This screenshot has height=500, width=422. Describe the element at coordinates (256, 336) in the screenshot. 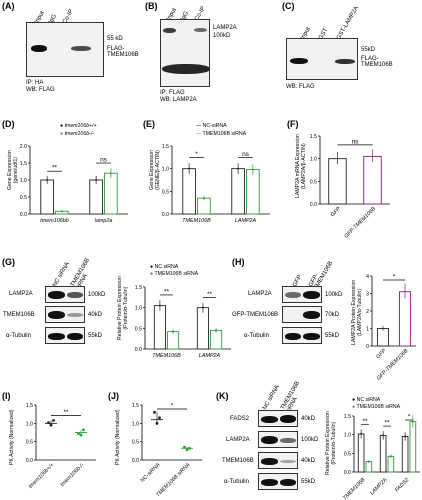

I see `row-label: α-Tubulin` at that location.